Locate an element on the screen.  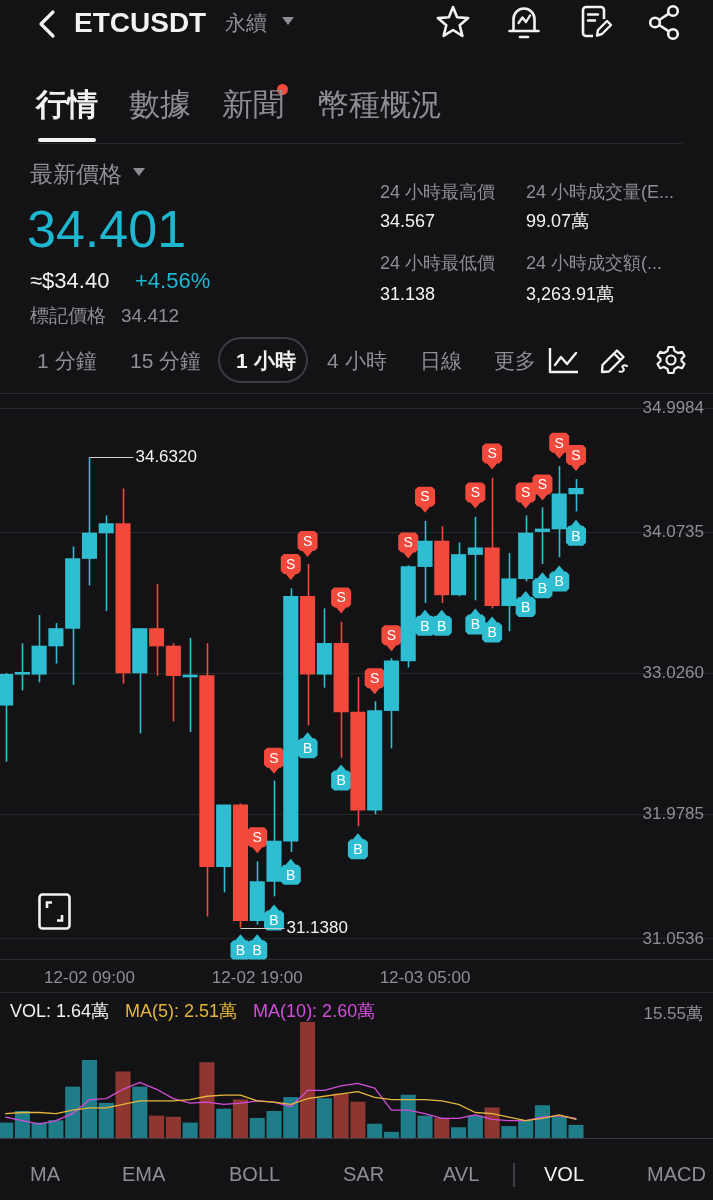
annotation: 31.1380 is located at coordinates (317, 928).